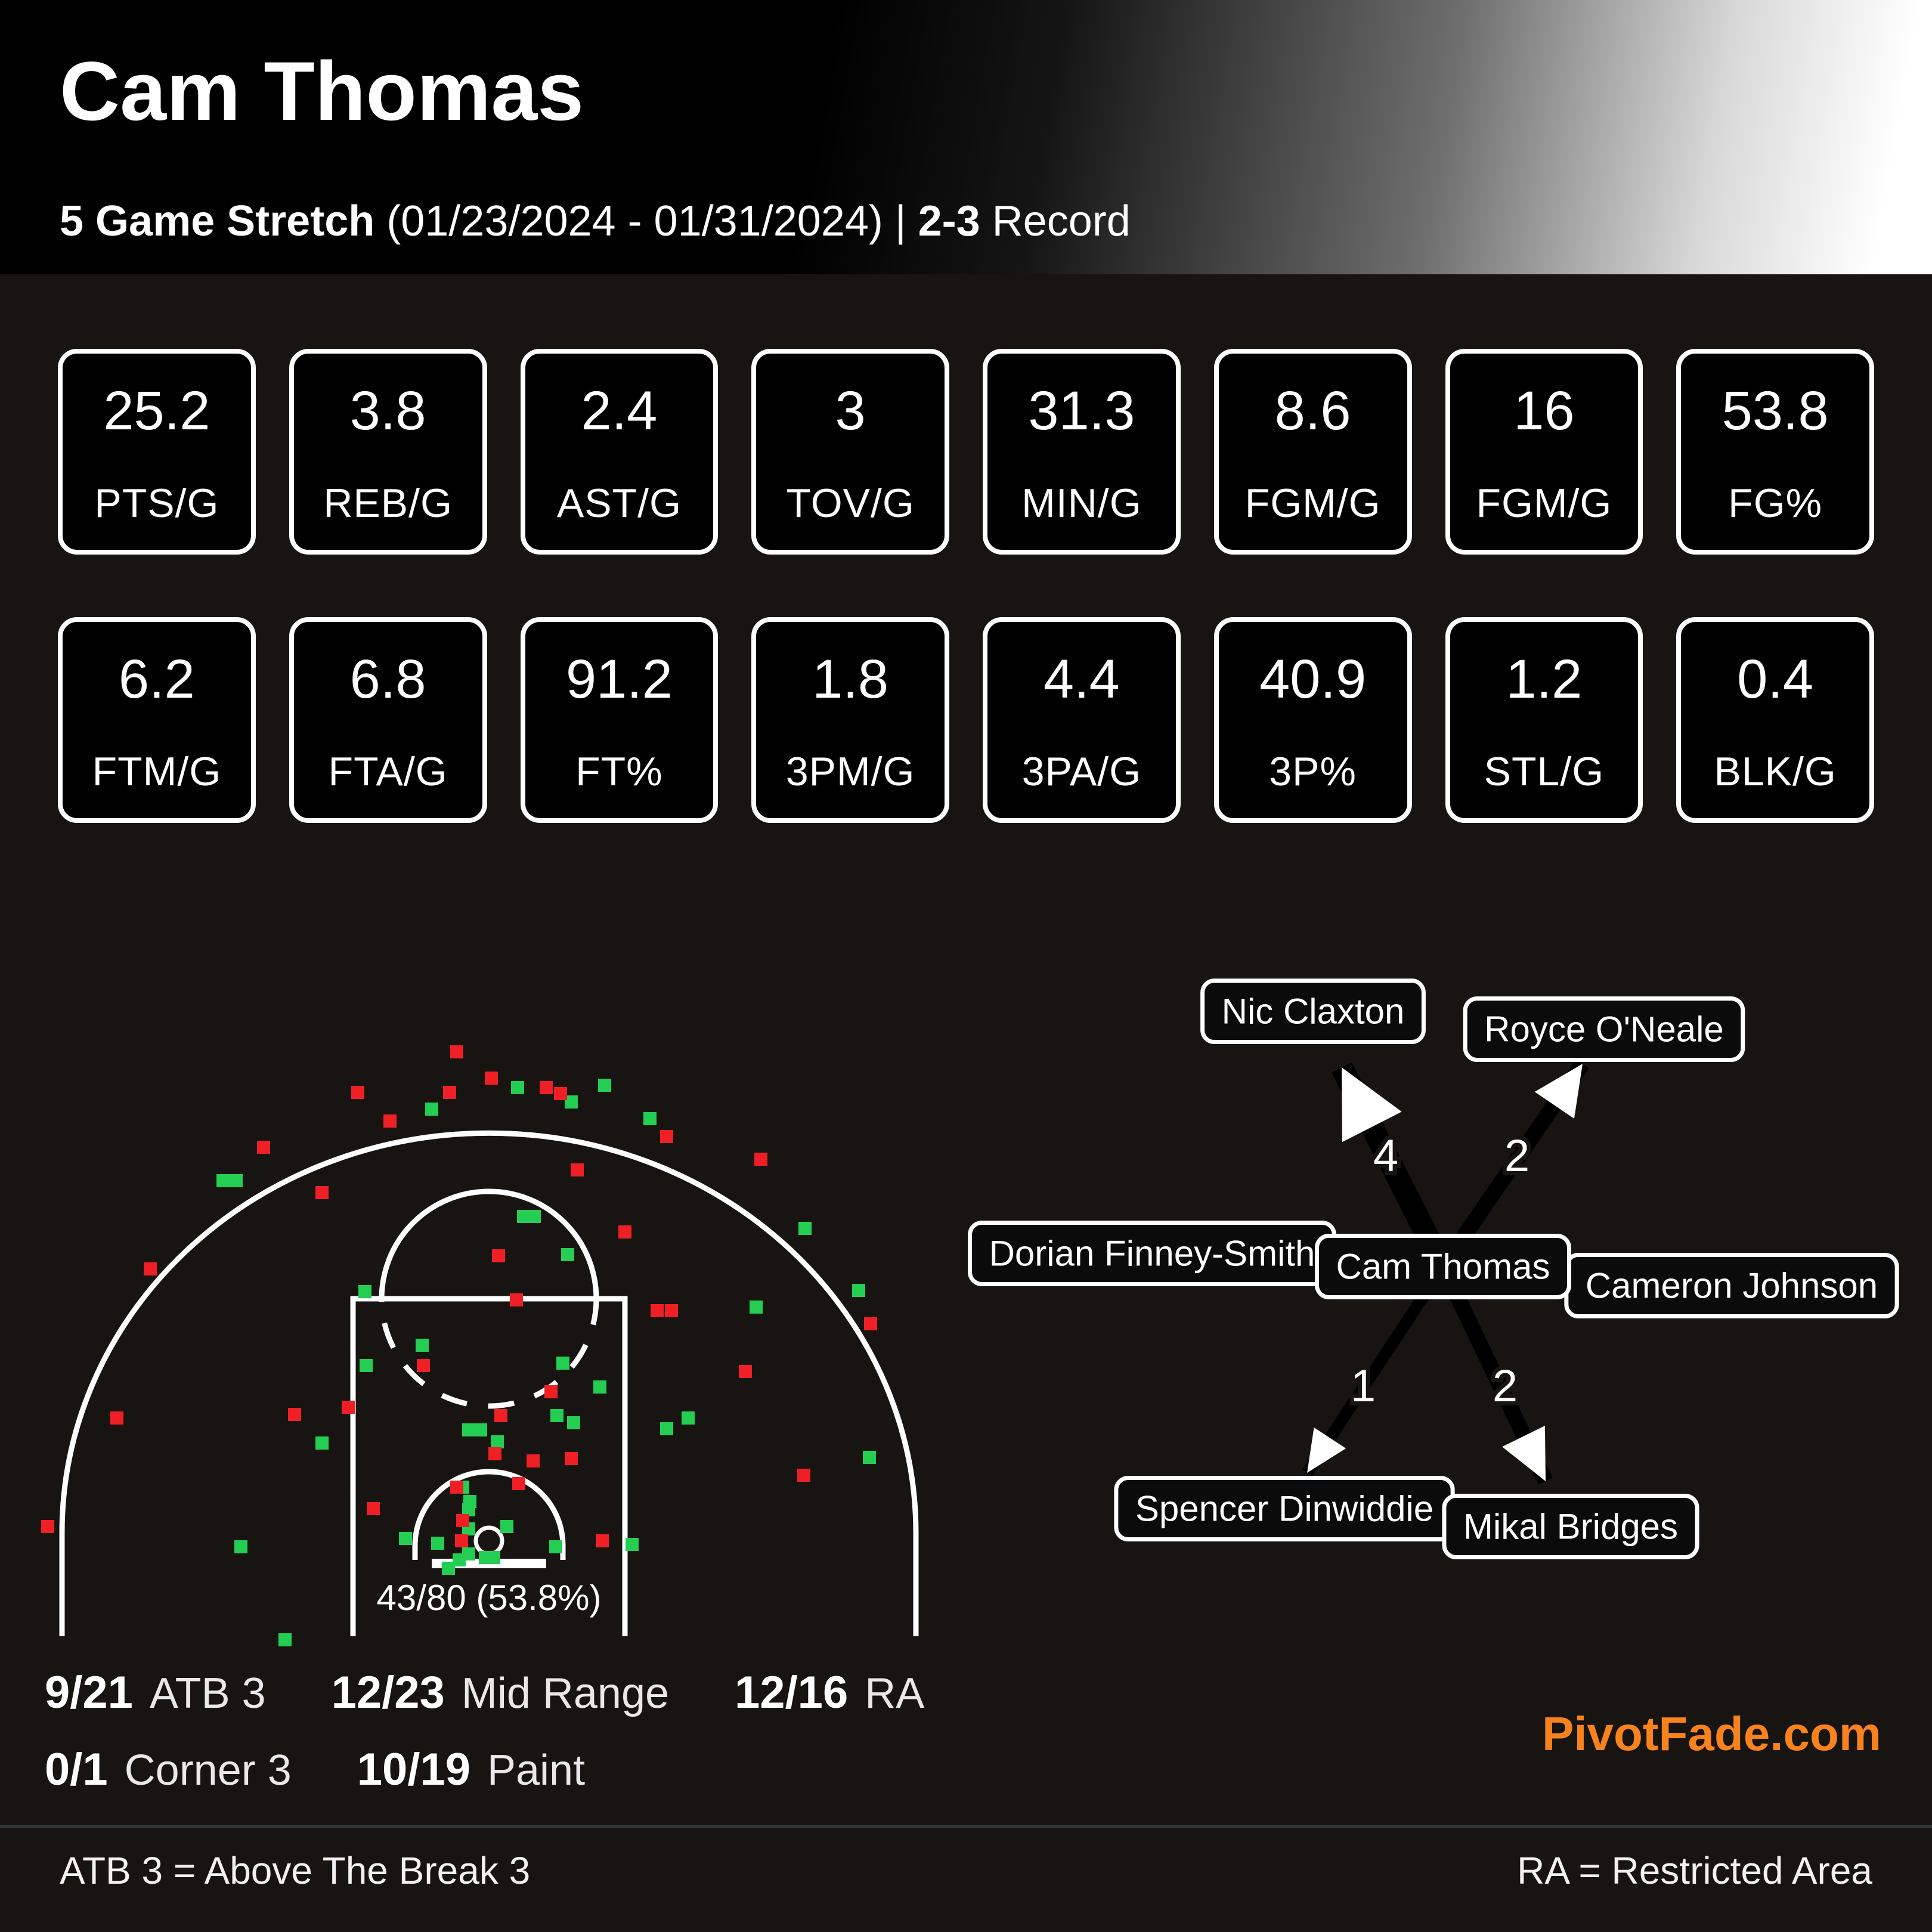 The height and width of the screenshot is (1932, 1932). I want to click on footer-divider, so click(966, 1826).